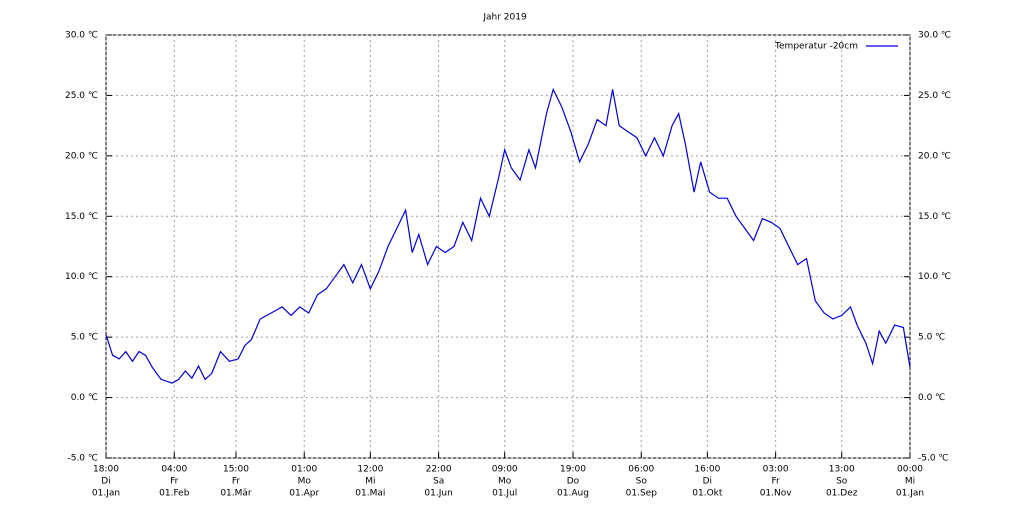  Describe the element at coordinates (438, 494) in the screenshot. I see `x-tick-label: 01.Jun` at that location.